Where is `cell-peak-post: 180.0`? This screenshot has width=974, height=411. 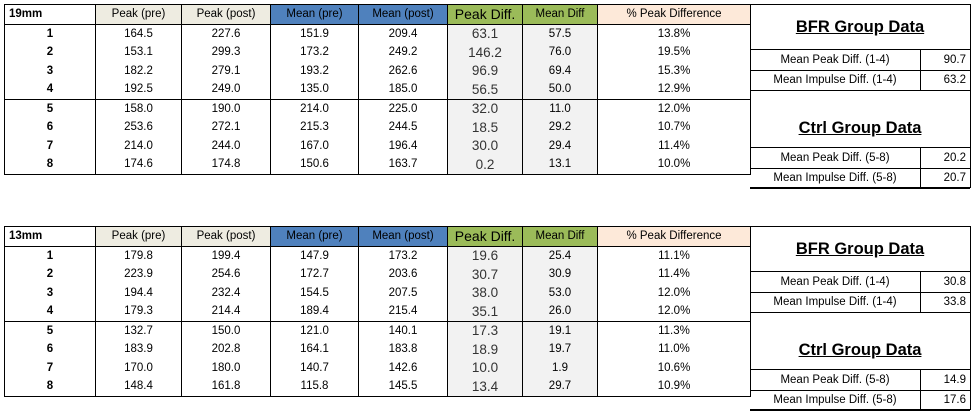 cell-peak-post: 180.0 is located at coordinates (226, 367).